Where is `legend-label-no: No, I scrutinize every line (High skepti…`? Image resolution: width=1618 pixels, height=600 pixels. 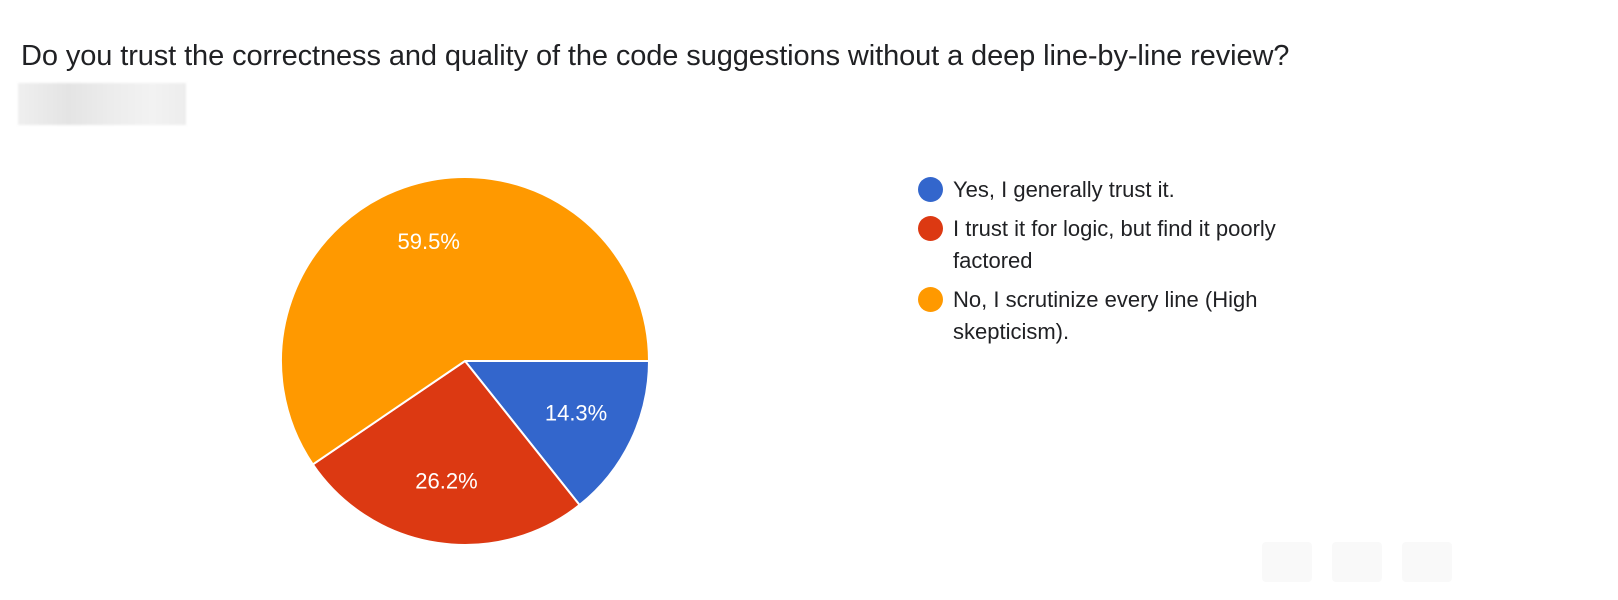 legend-label-no: No, I scrutinize every line (High skepti… is located at coordinates (1105, 315).